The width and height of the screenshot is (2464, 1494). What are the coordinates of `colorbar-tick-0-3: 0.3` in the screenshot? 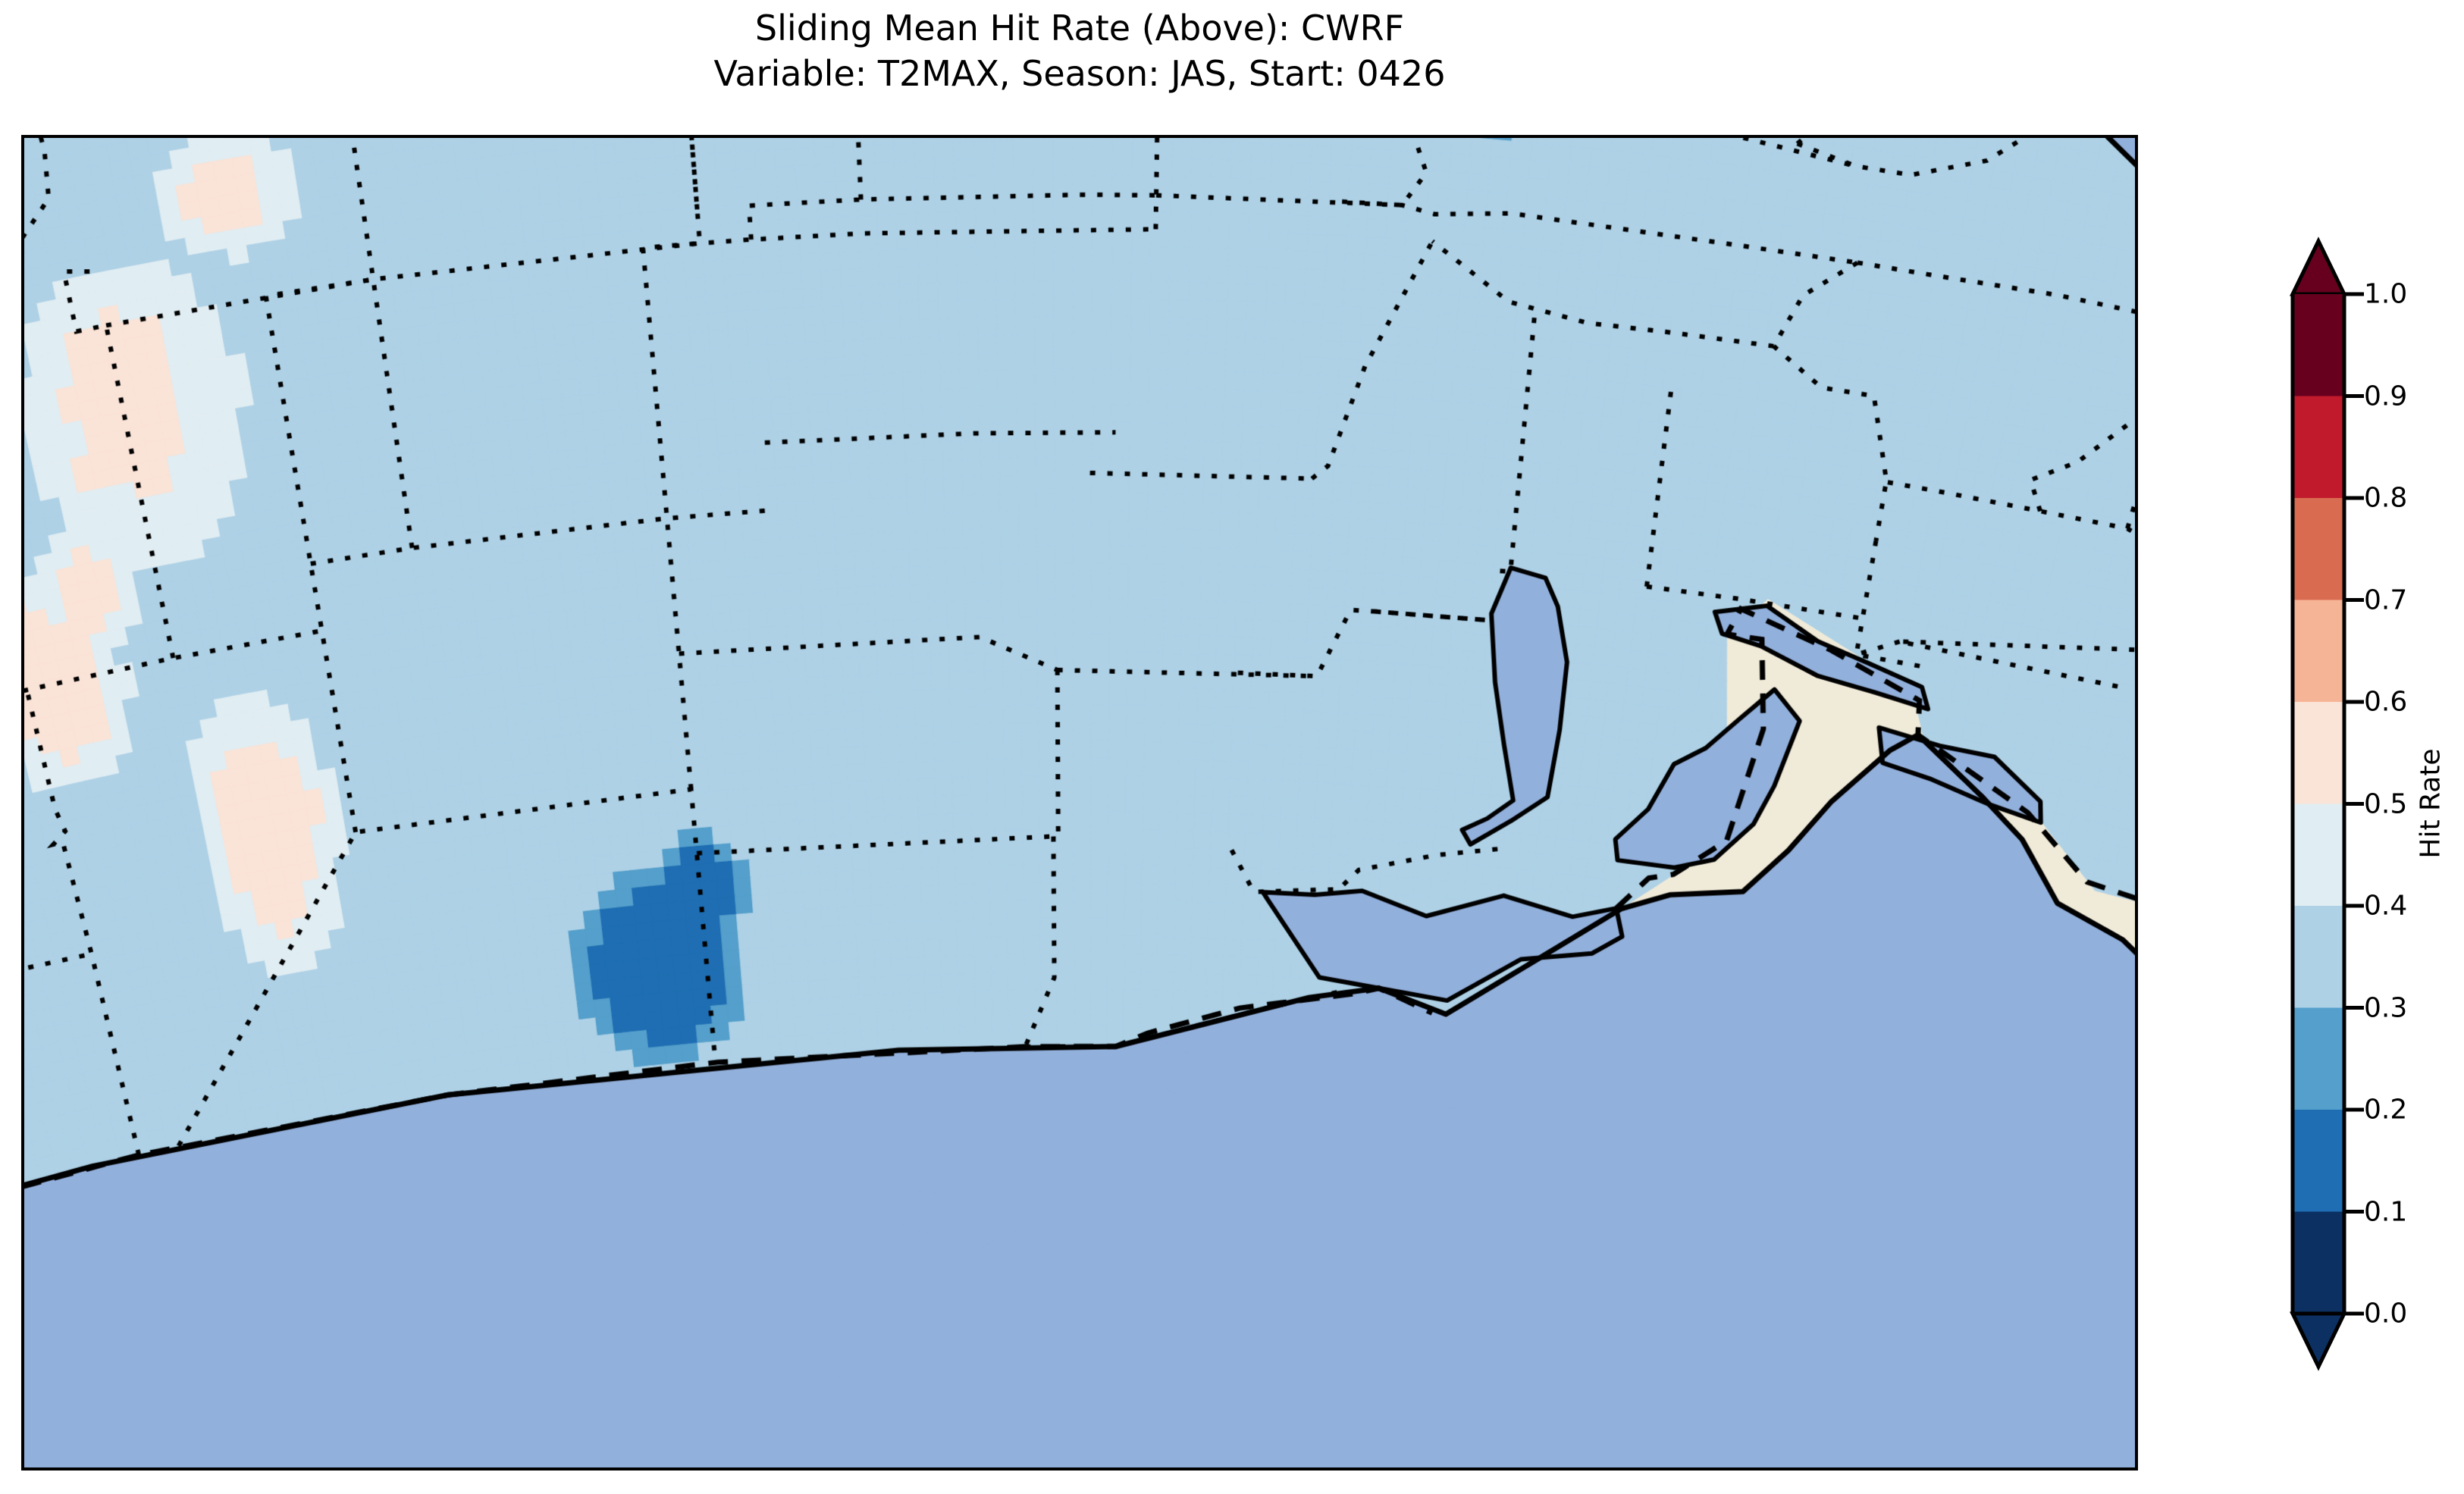 It's located at (2386, 1007).